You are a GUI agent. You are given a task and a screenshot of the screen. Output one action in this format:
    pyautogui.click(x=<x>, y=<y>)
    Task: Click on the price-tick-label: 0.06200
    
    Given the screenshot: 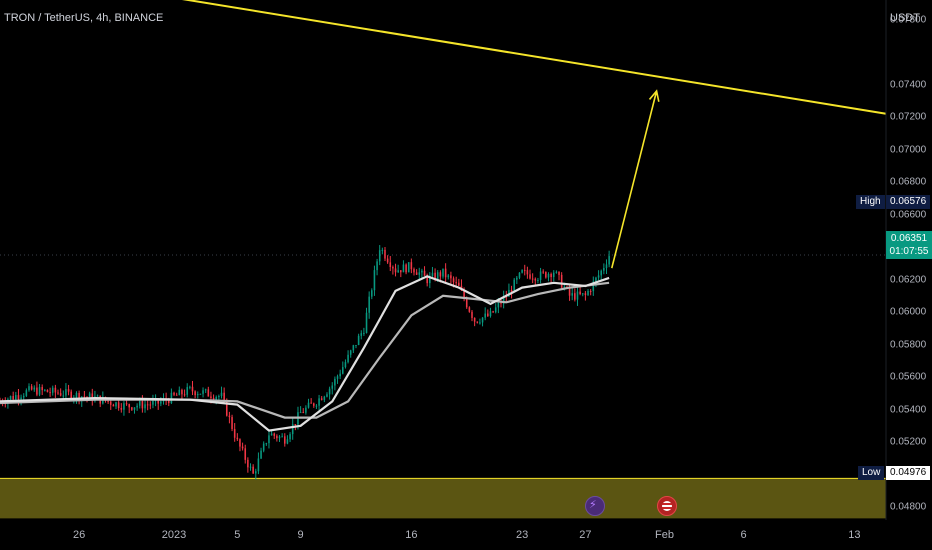 What is the action you would take?
    pyautogui.click(x=908, y=279)
    